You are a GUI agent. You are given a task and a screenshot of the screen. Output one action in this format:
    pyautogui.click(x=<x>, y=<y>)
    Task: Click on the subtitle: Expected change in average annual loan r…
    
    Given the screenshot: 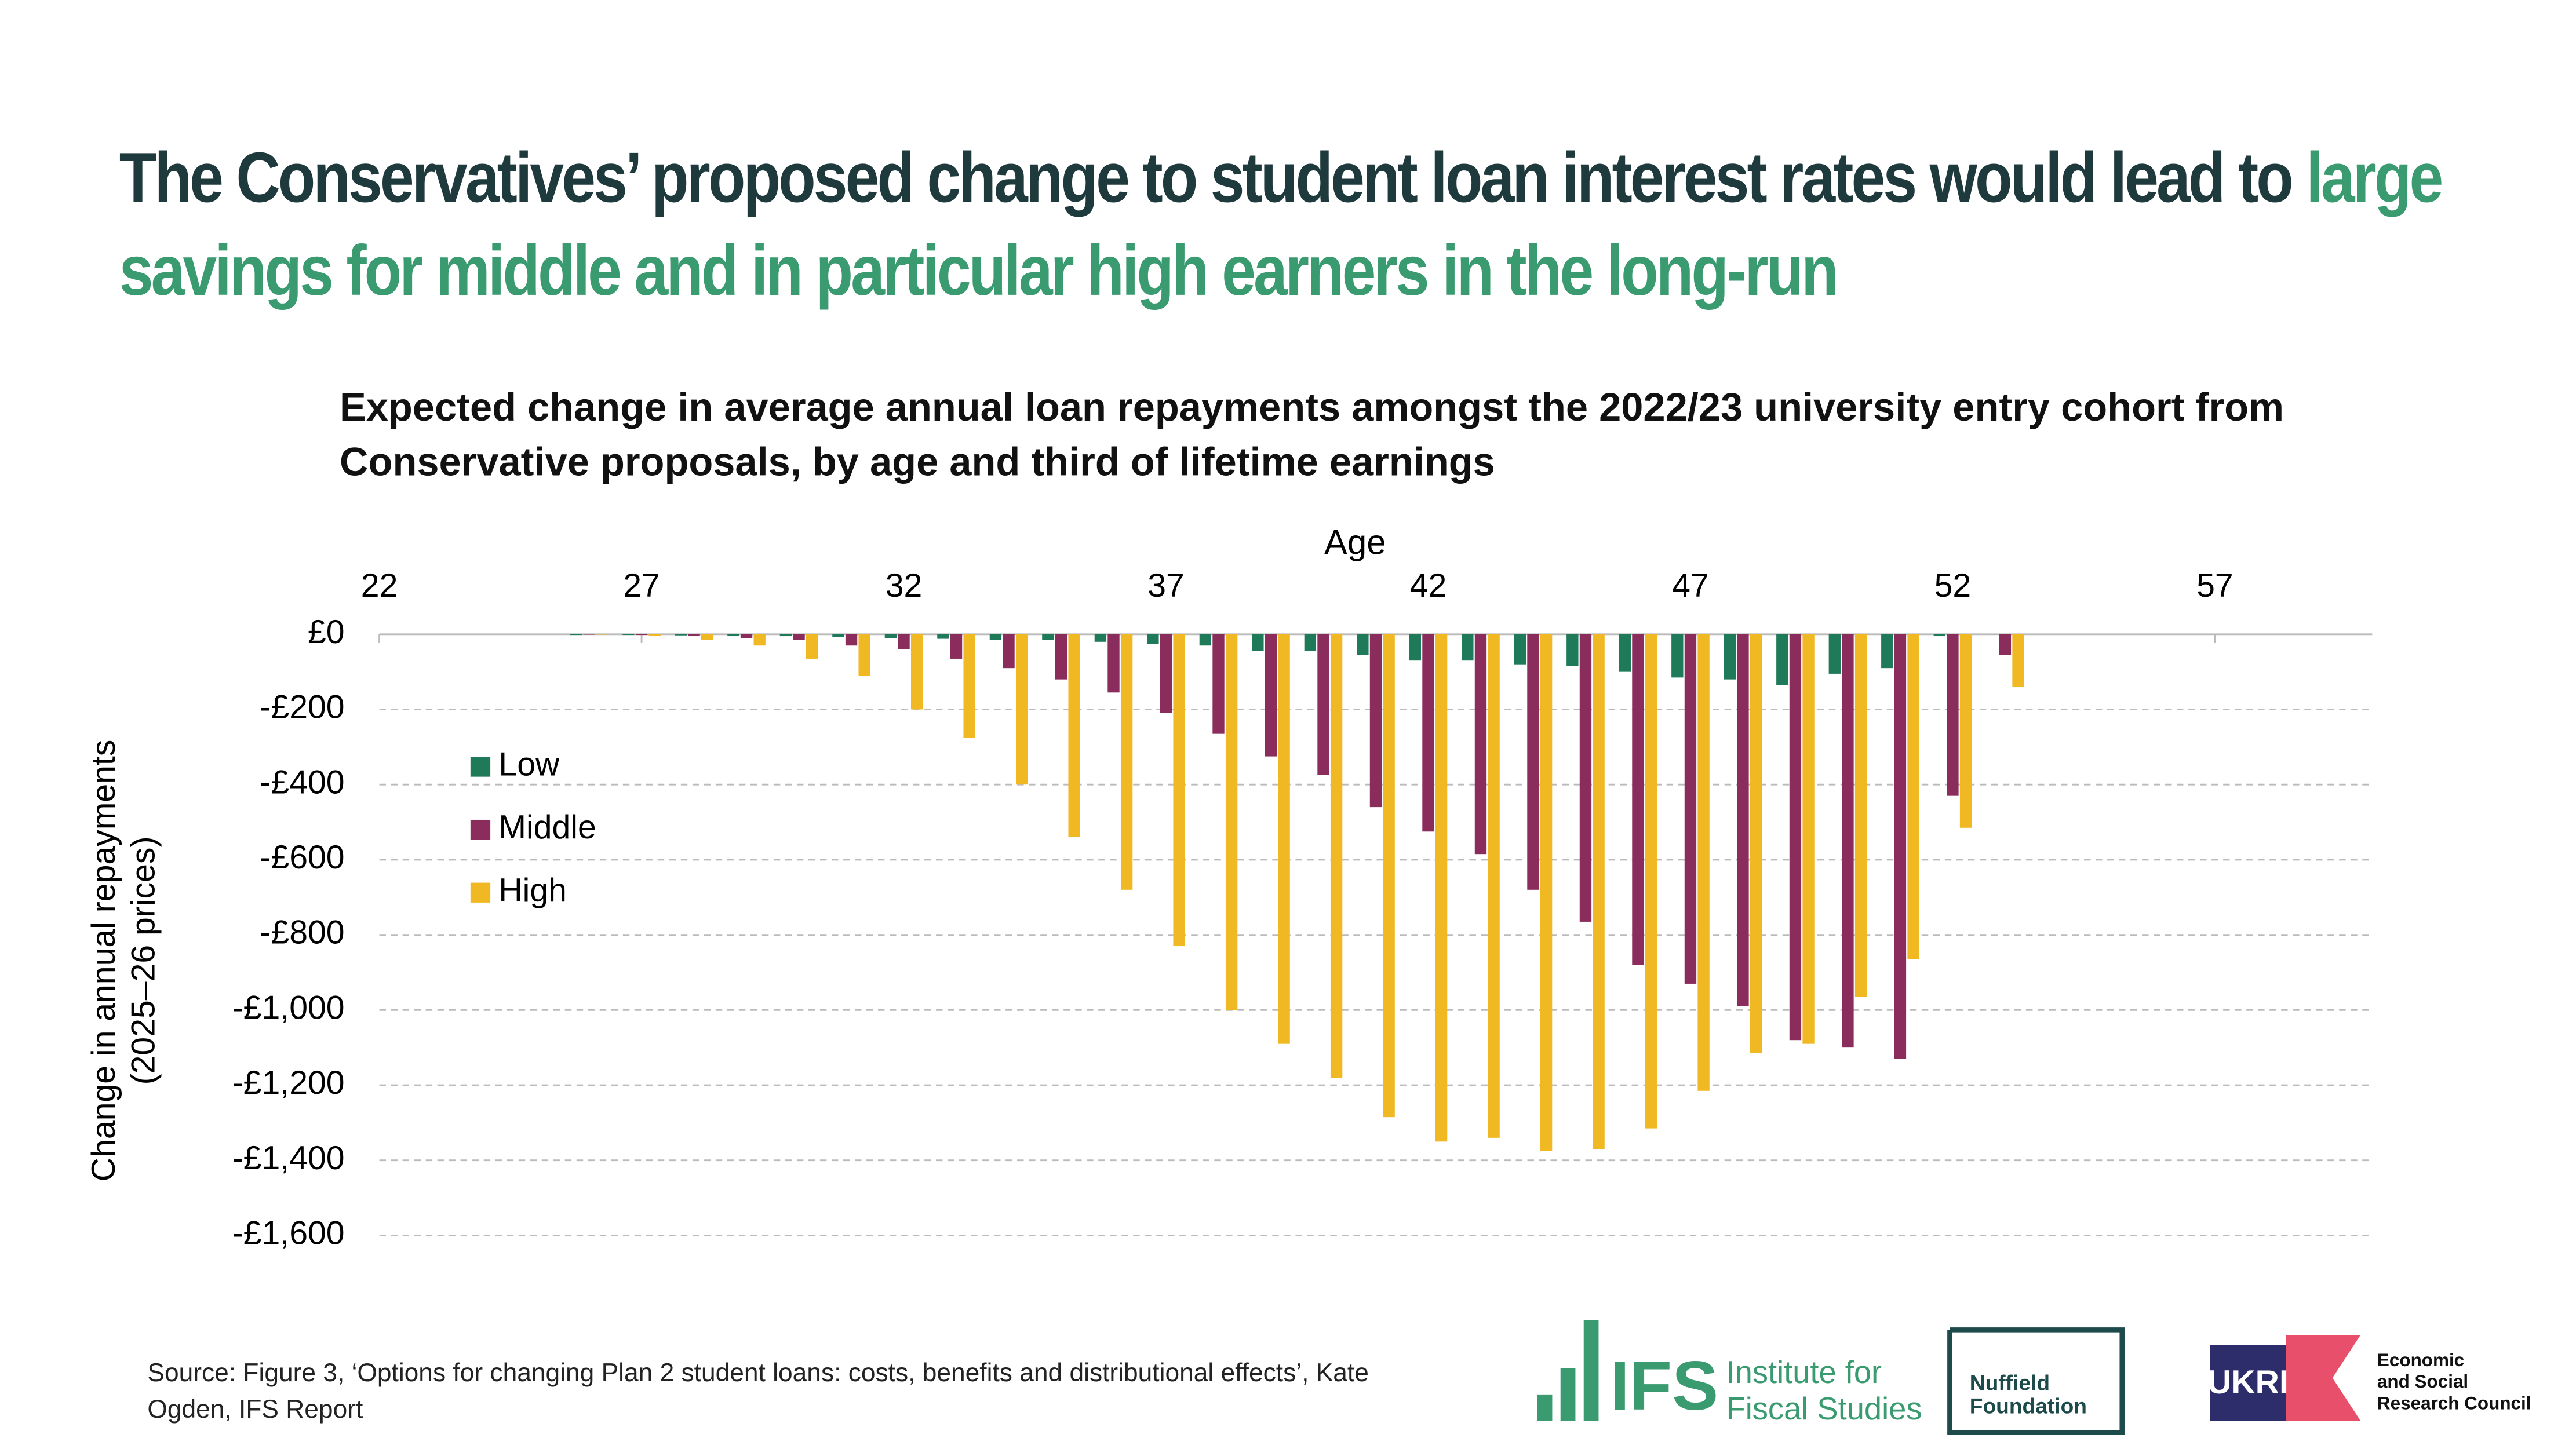 What is the action you would take?
    pyautogui.click(x=1311, y=436)
    